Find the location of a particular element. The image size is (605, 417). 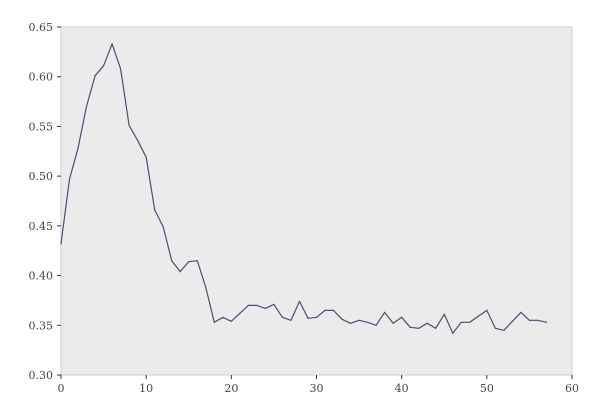

x-tick-label: 50 is located at coordinates (487, 388).